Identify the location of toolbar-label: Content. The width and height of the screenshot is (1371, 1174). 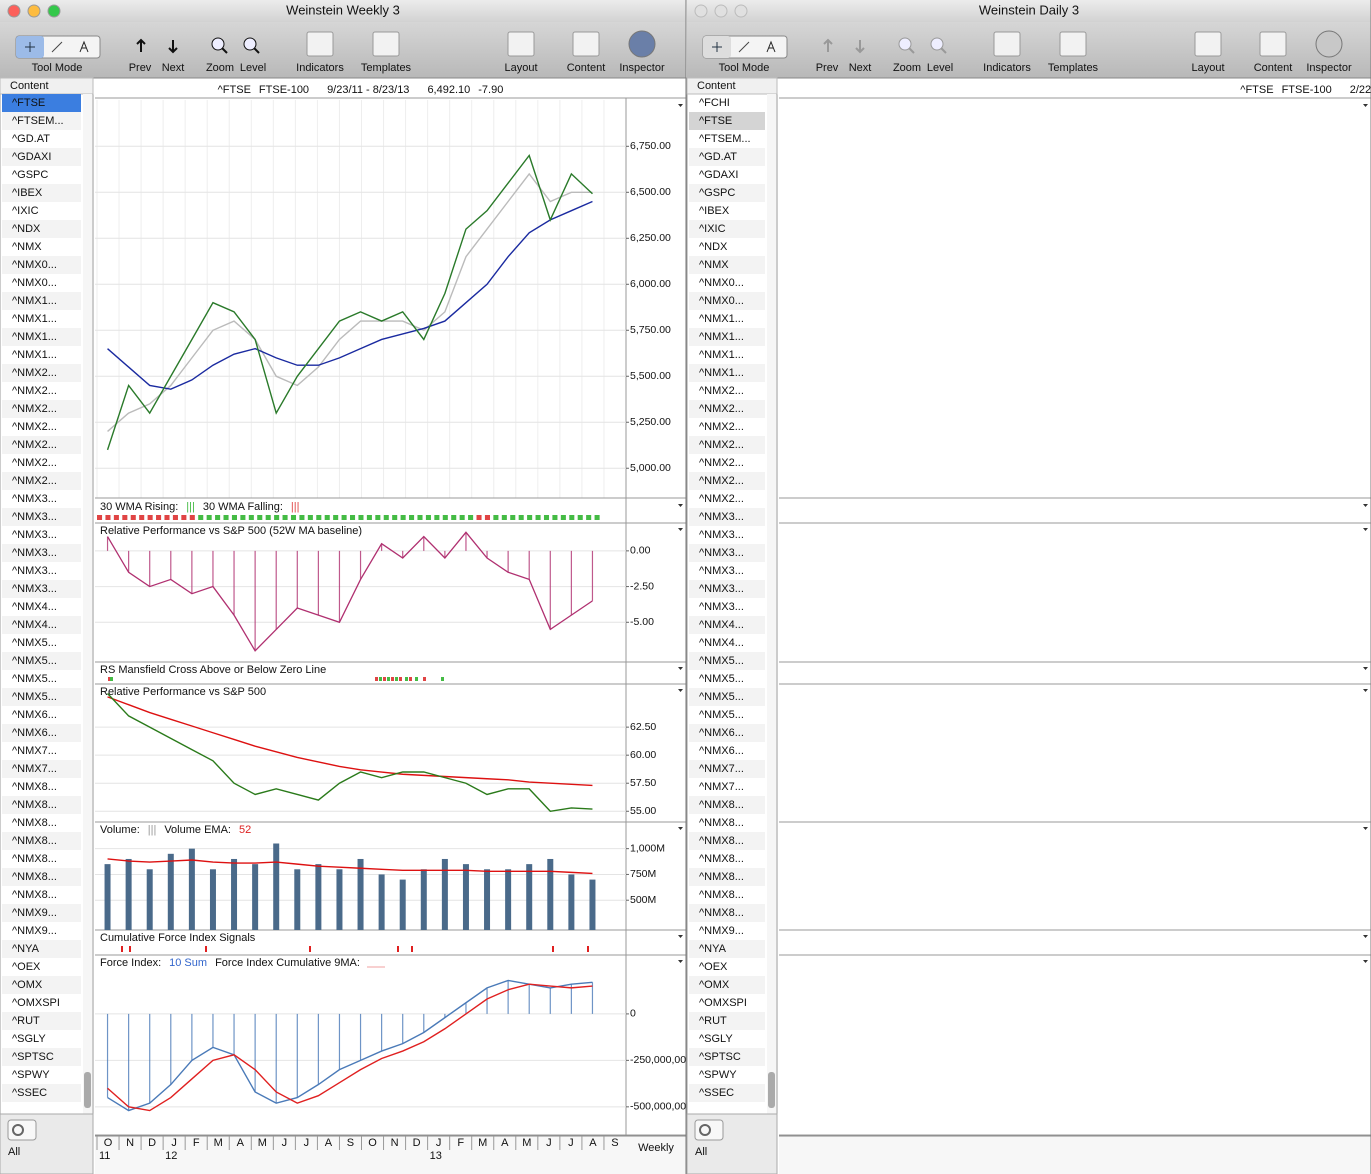
(1273, 68).